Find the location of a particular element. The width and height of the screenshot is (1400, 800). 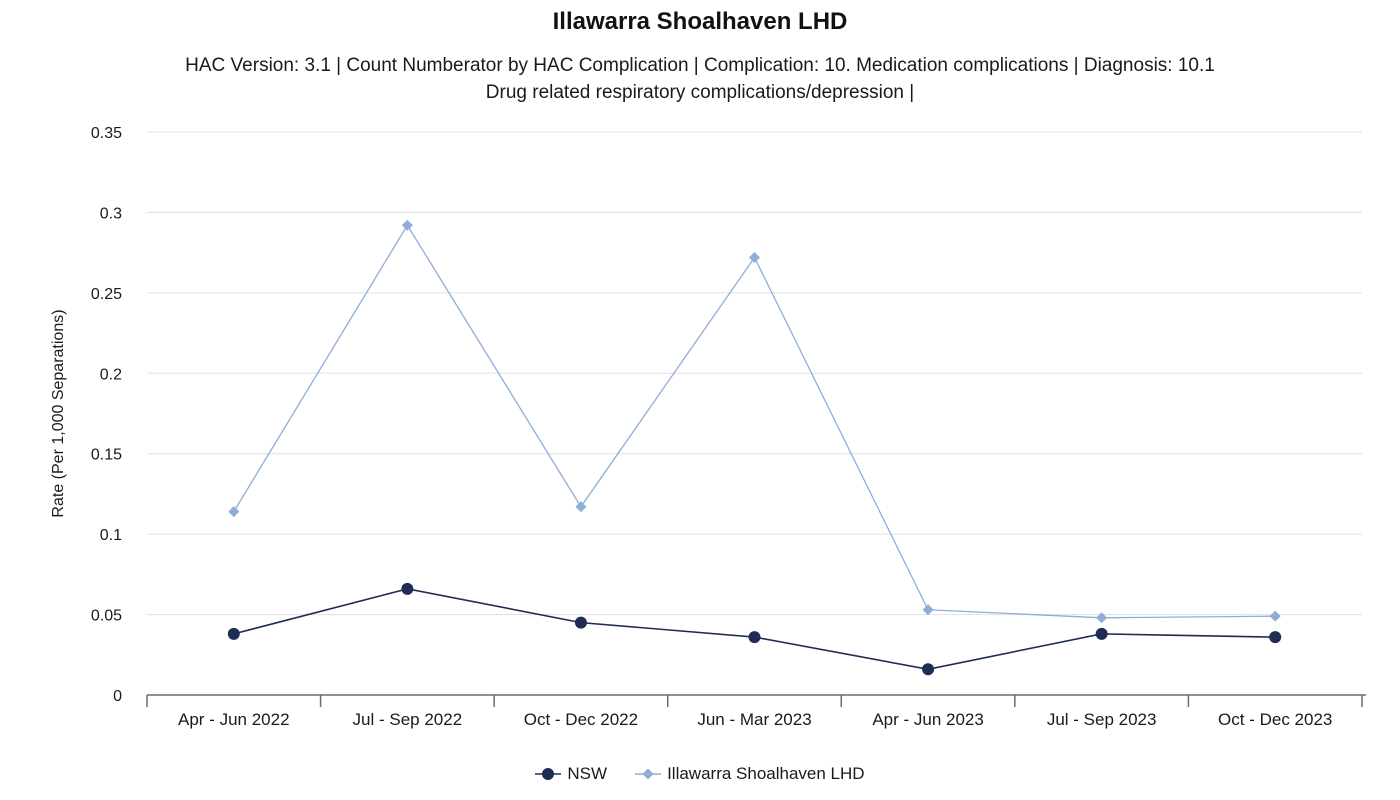

series-line is located at coordinates (754, 629).